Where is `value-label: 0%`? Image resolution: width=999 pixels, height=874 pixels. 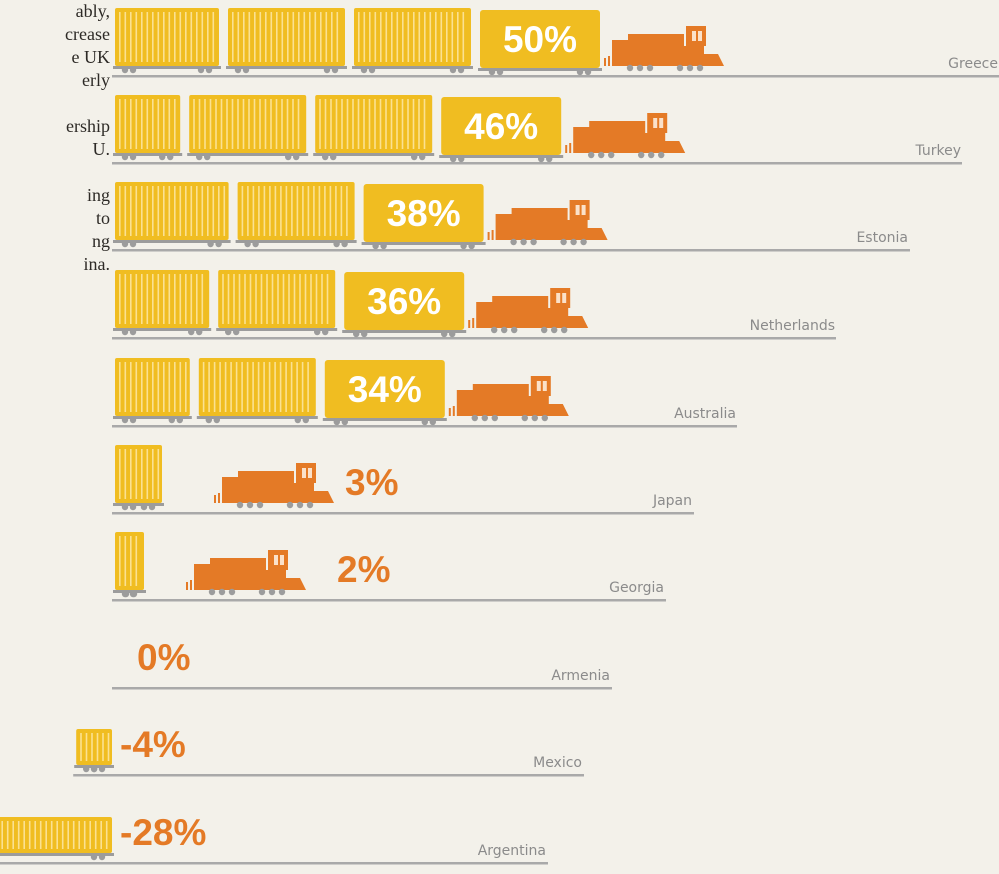 value-label: 0% is located at coordinates (163, 657).